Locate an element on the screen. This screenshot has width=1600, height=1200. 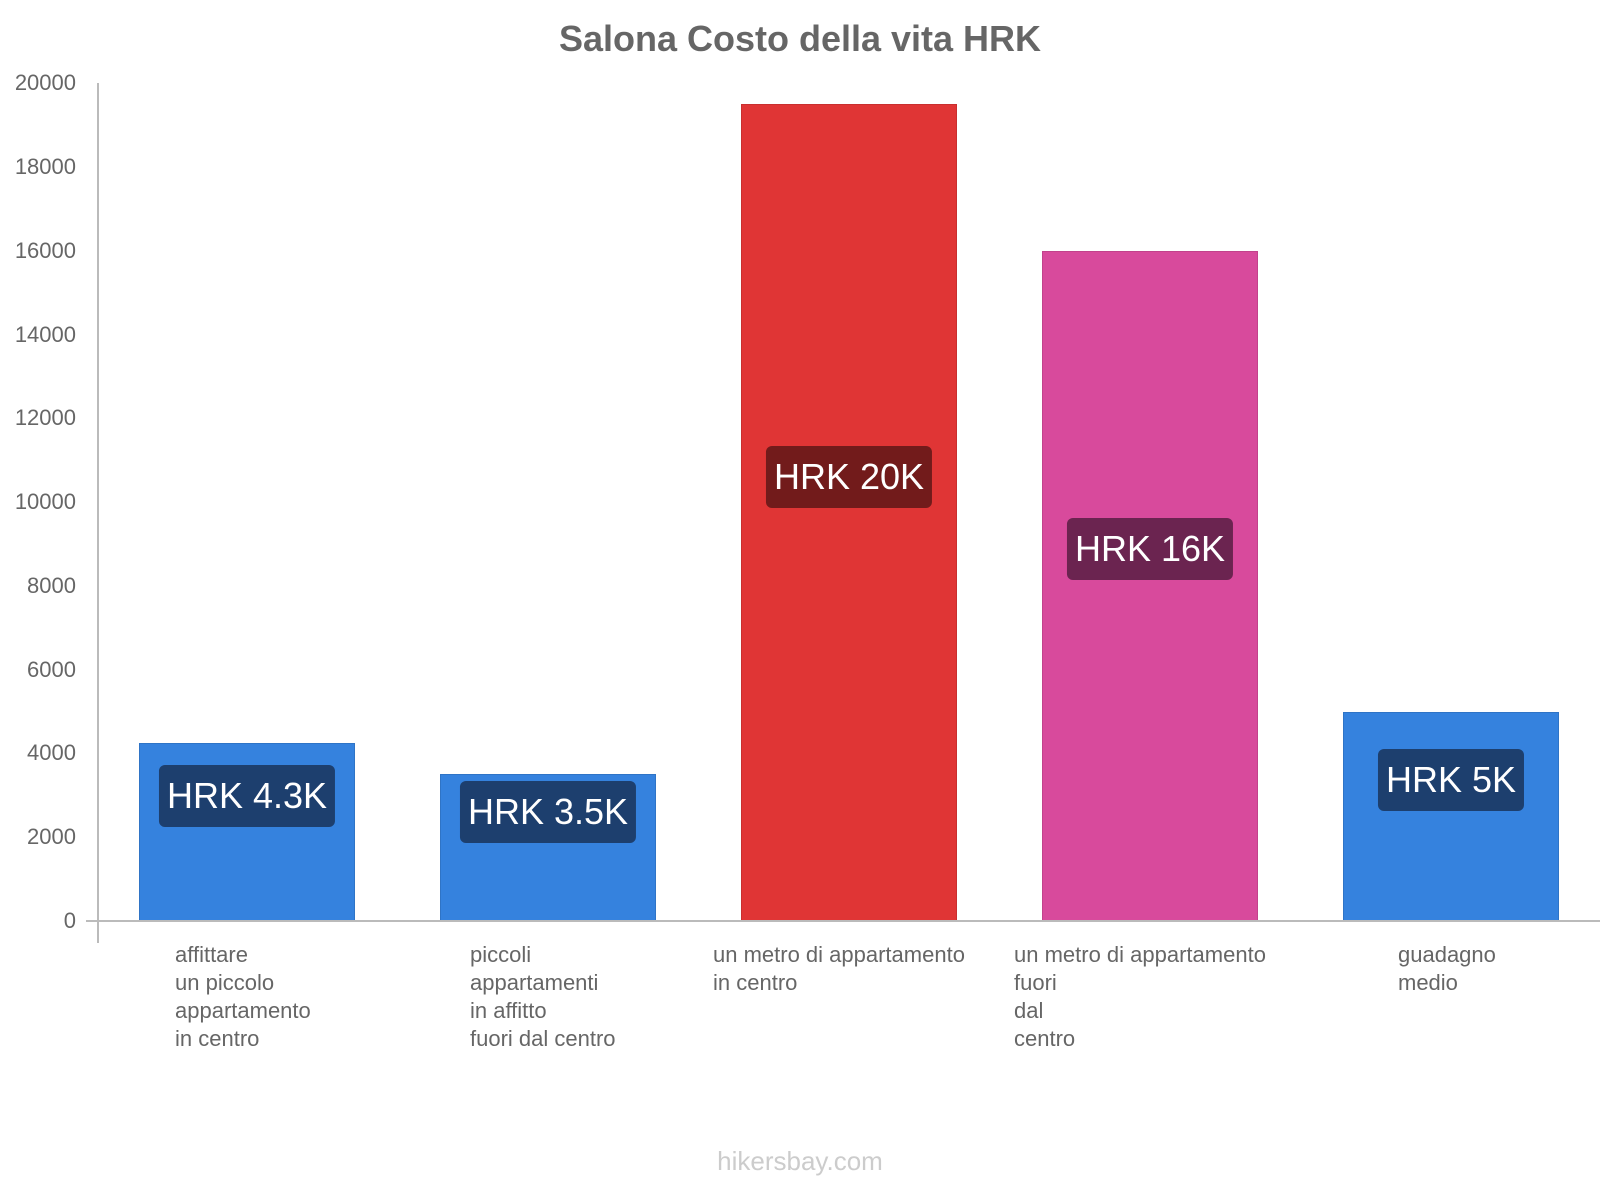
bar-value-label: HRK 3.5K is located at coordinates (548, 812).